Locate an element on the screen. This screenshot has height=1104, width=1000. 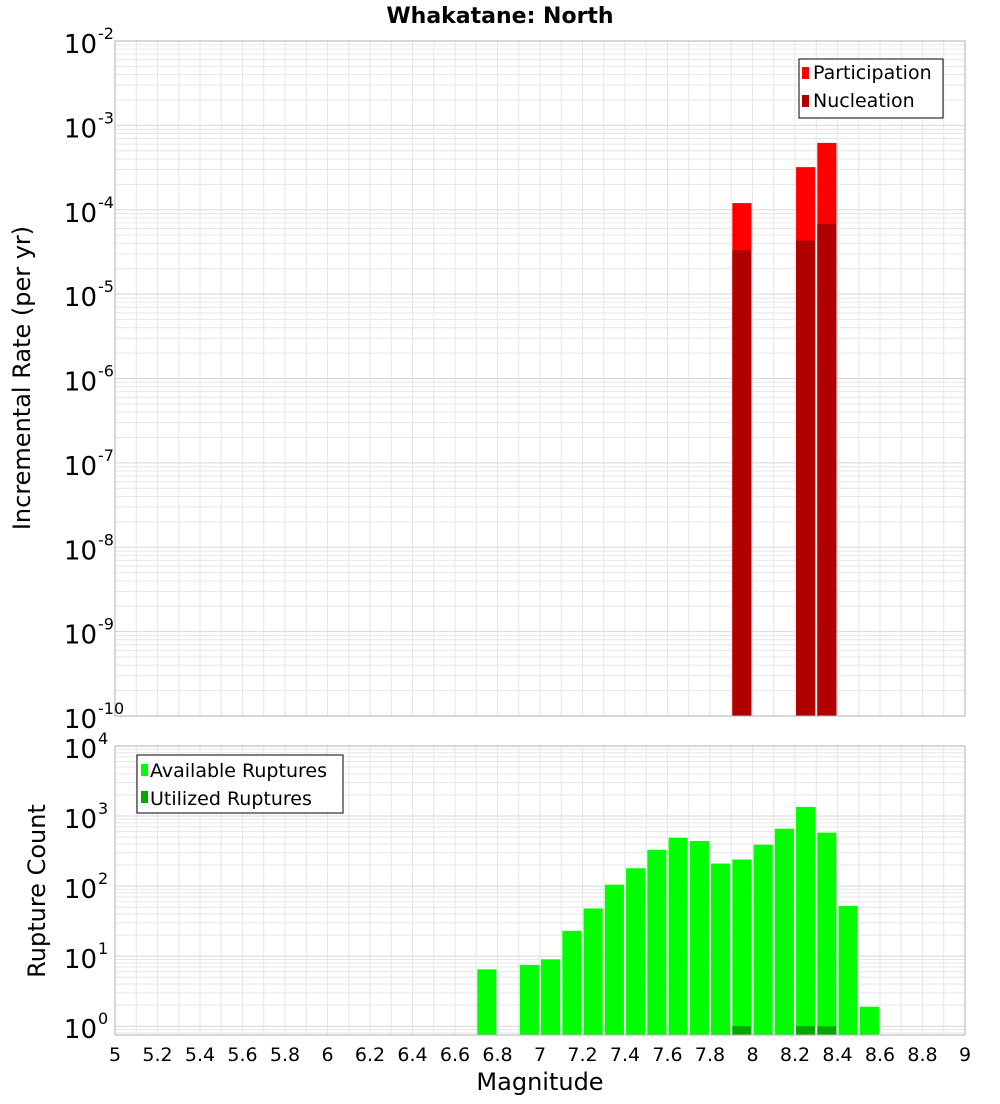
bottom-bars is located at coordinates (678, 920).